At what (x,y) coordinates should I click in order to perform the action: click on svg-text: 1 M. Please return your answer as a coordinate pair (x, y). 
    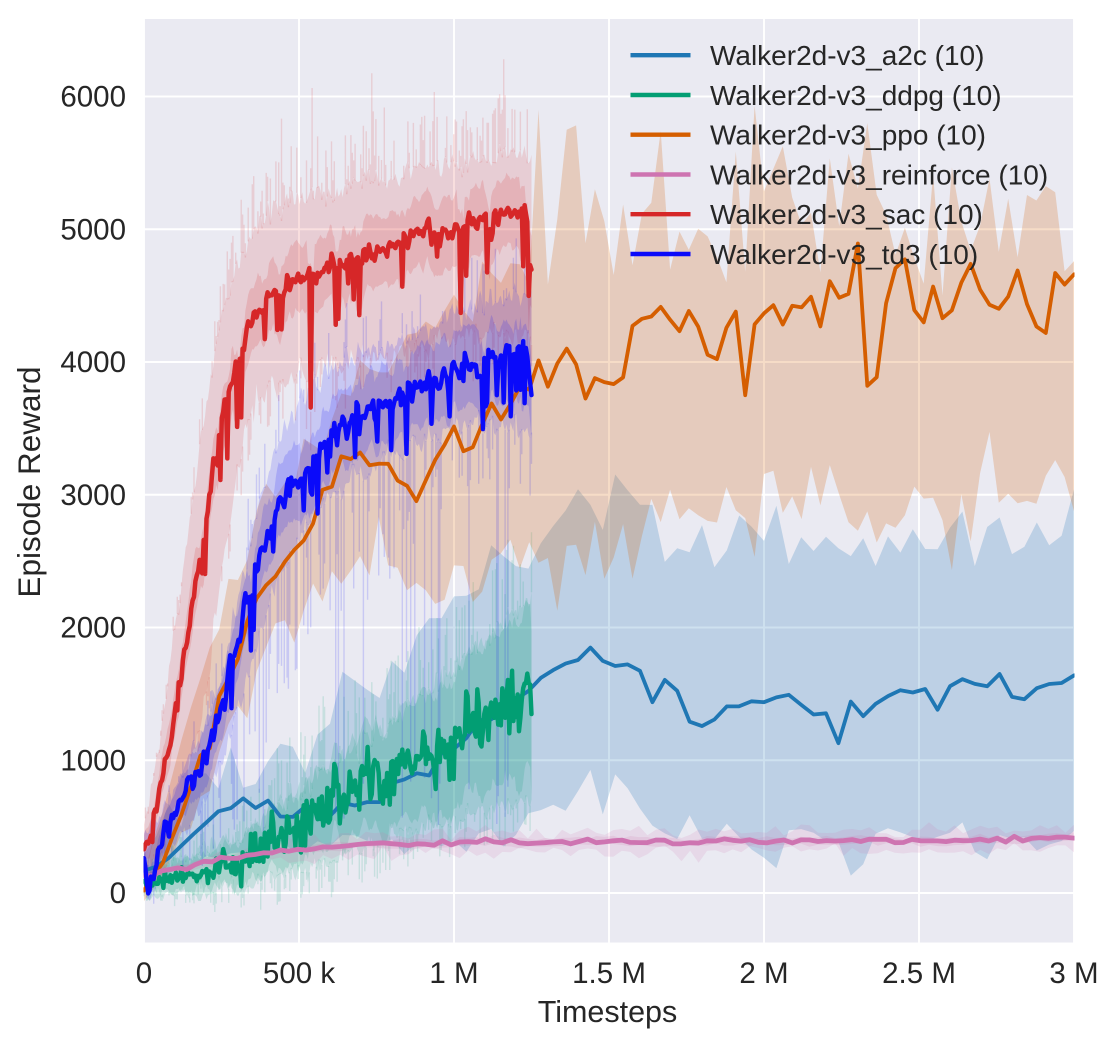
    Looking at the image, I should click on (453, 973).